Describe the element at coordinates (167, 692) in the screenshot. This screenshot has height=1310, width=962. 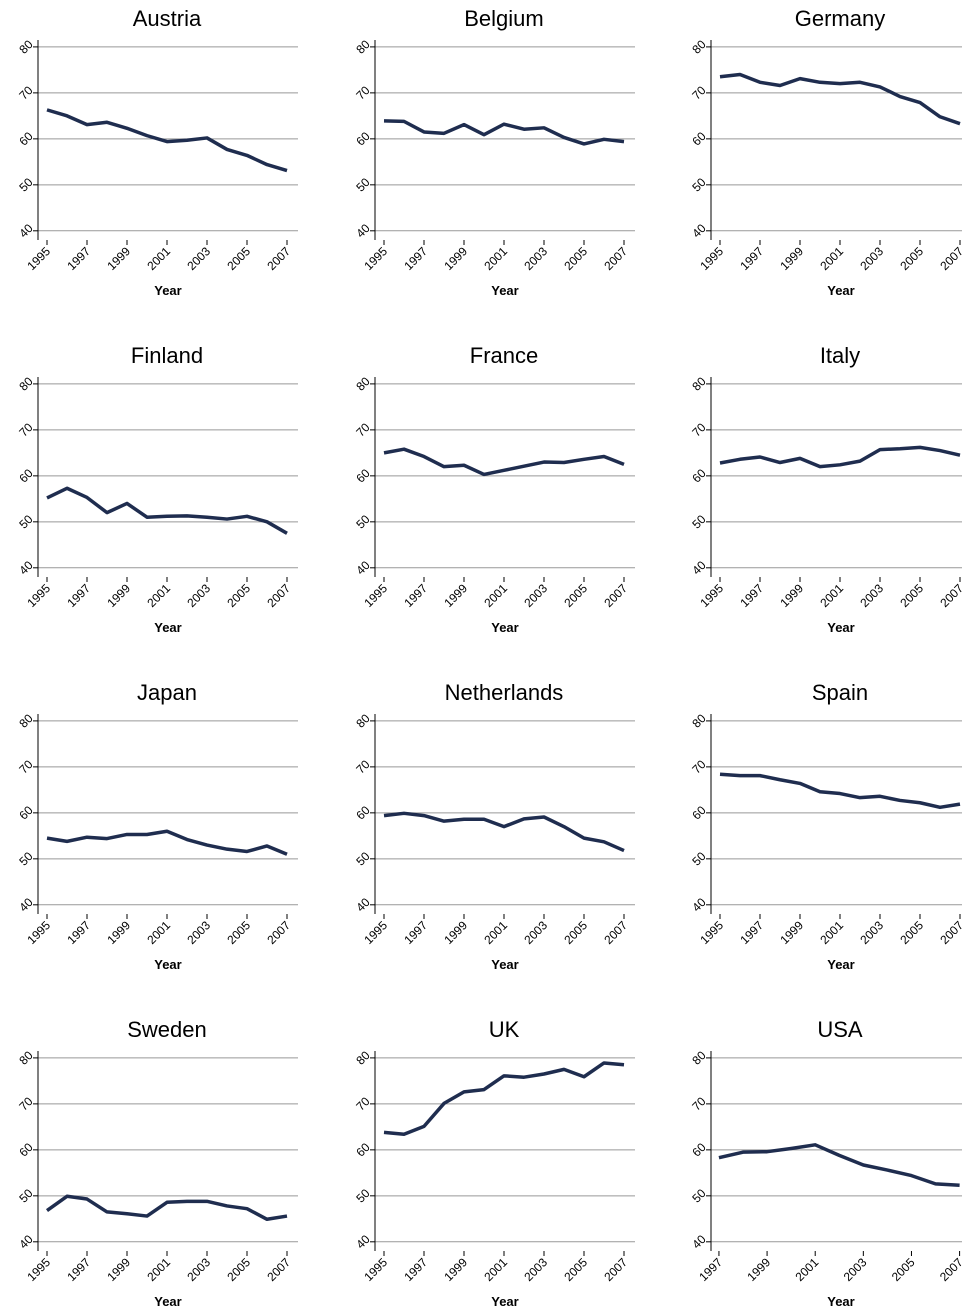
I see `panel-title: Japan` at that location.